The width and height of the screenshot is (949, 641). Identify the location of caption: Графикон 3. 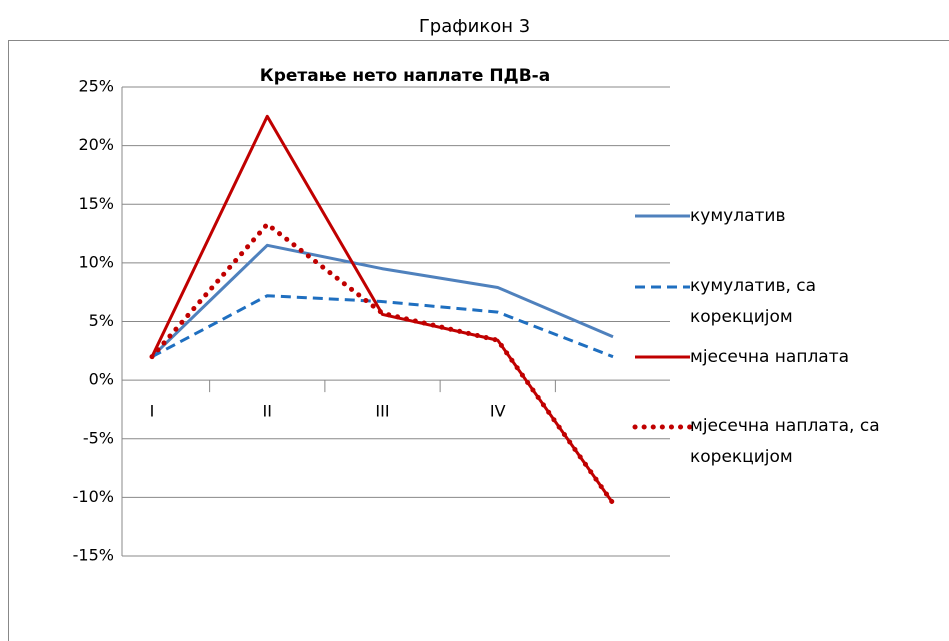
(474, 26).